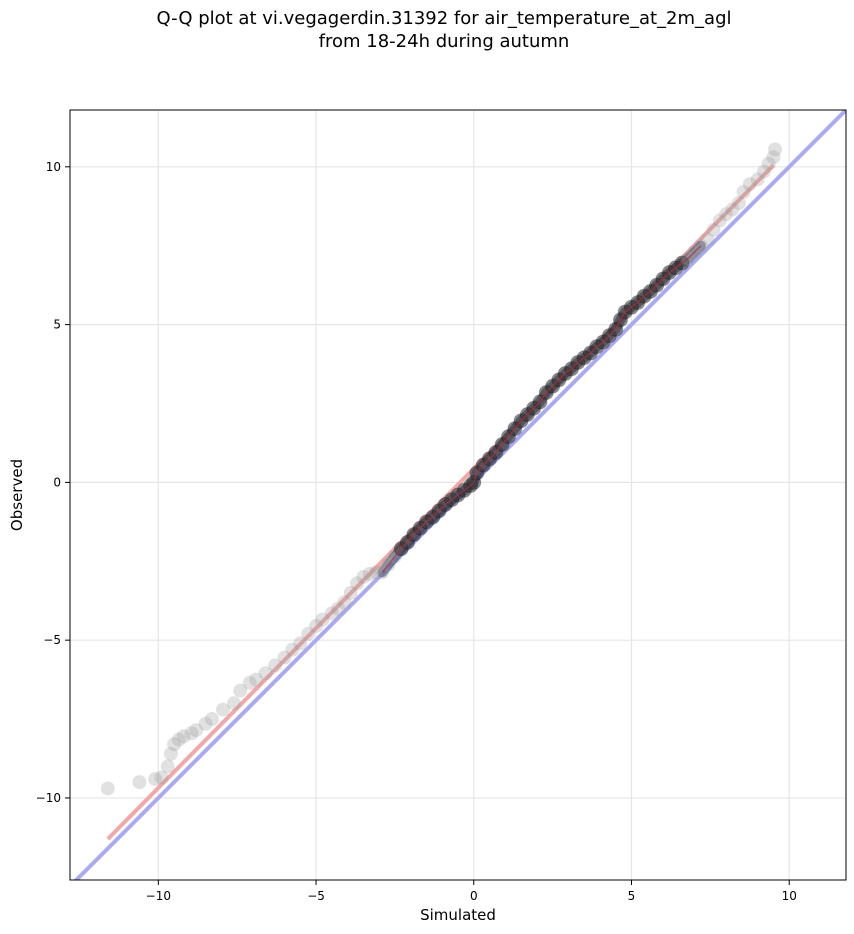 Image resolution: width=854 pixels, height=934 pixels. What do you see at coordinates (17, 495) in the screenshot?
I see `y-axis-label: Observed` at bounding box center [17, 495].